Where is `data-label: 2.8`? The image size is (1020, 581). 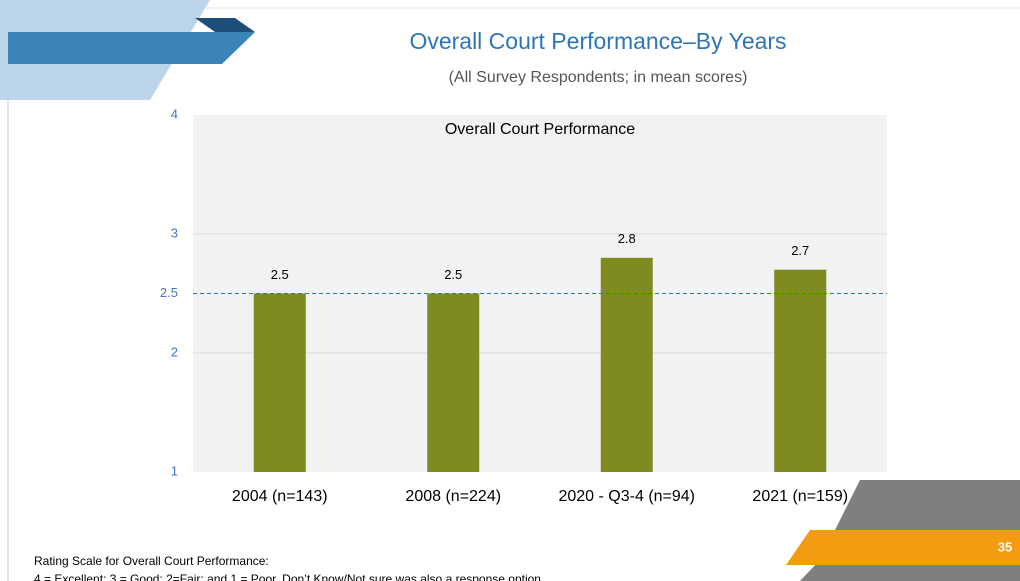
data-label: 2.8 is located at coordinates (627, 238).